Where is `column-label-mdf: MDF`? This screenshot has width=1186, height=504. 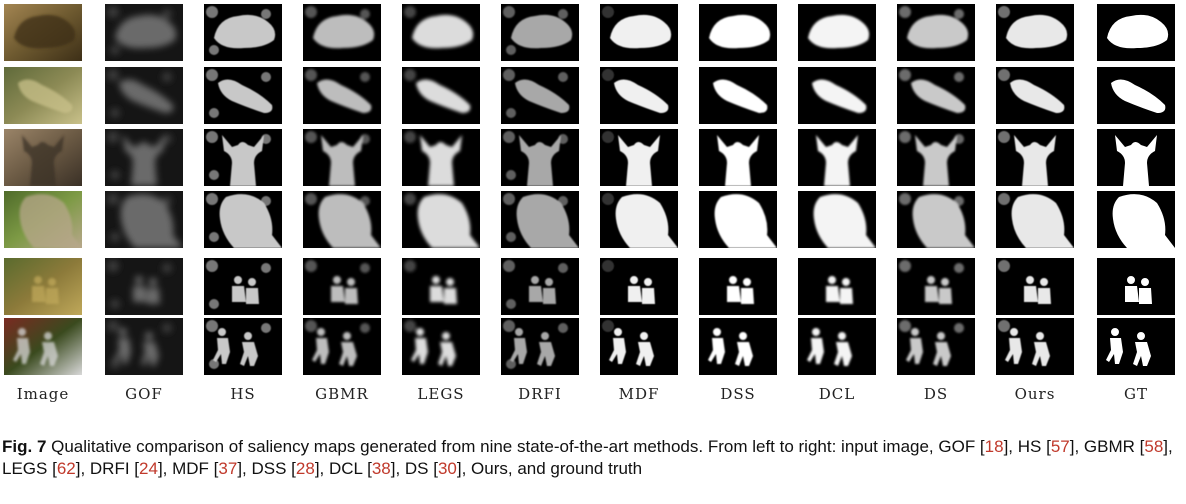
column-label-mdf: MDF is located at coordinates (639, 394).